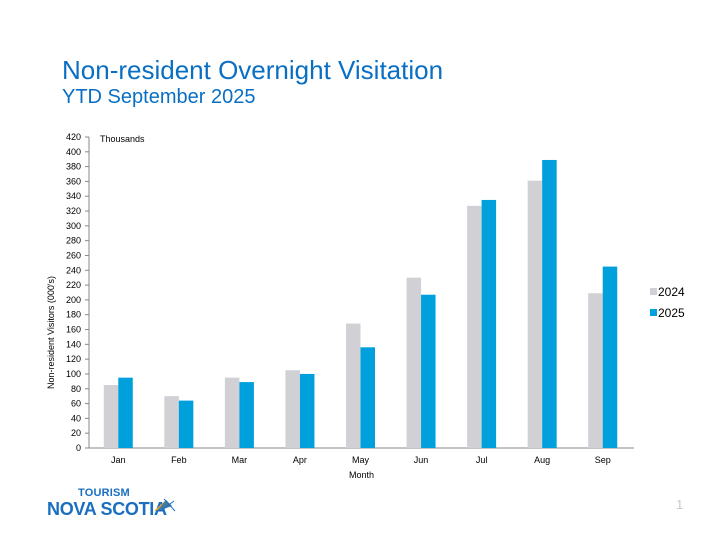  Describe the element at coordinates (73, 270) in the screenshot. I see `y-tick-label: 240` at that location.